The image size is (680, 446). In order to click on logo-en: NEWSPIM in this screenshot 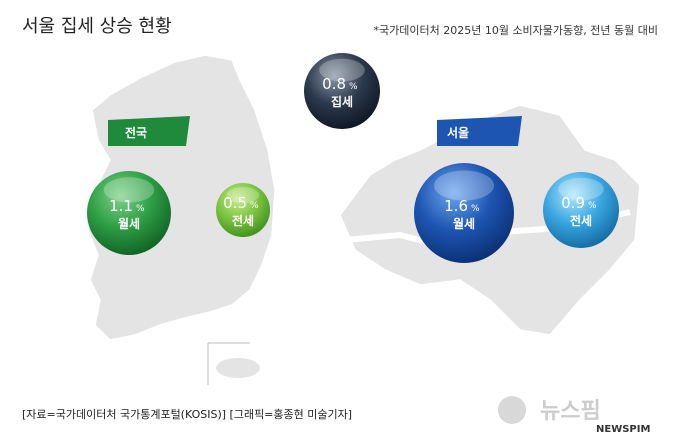, I will do `click(623, 429)`.